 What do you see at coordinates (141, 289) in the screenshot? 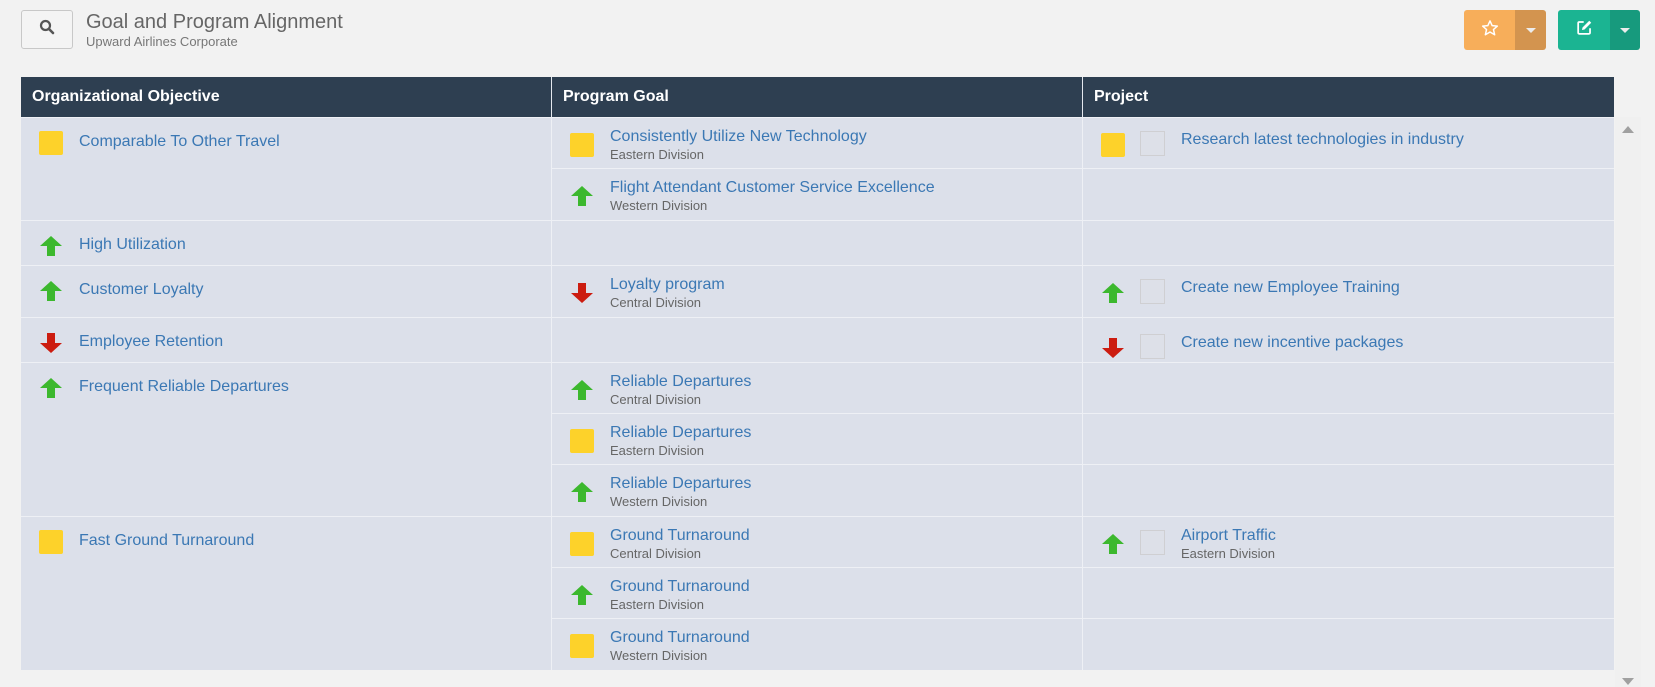
I see `objective-link: Customer Loyalty` at bounding box center [141, 289].